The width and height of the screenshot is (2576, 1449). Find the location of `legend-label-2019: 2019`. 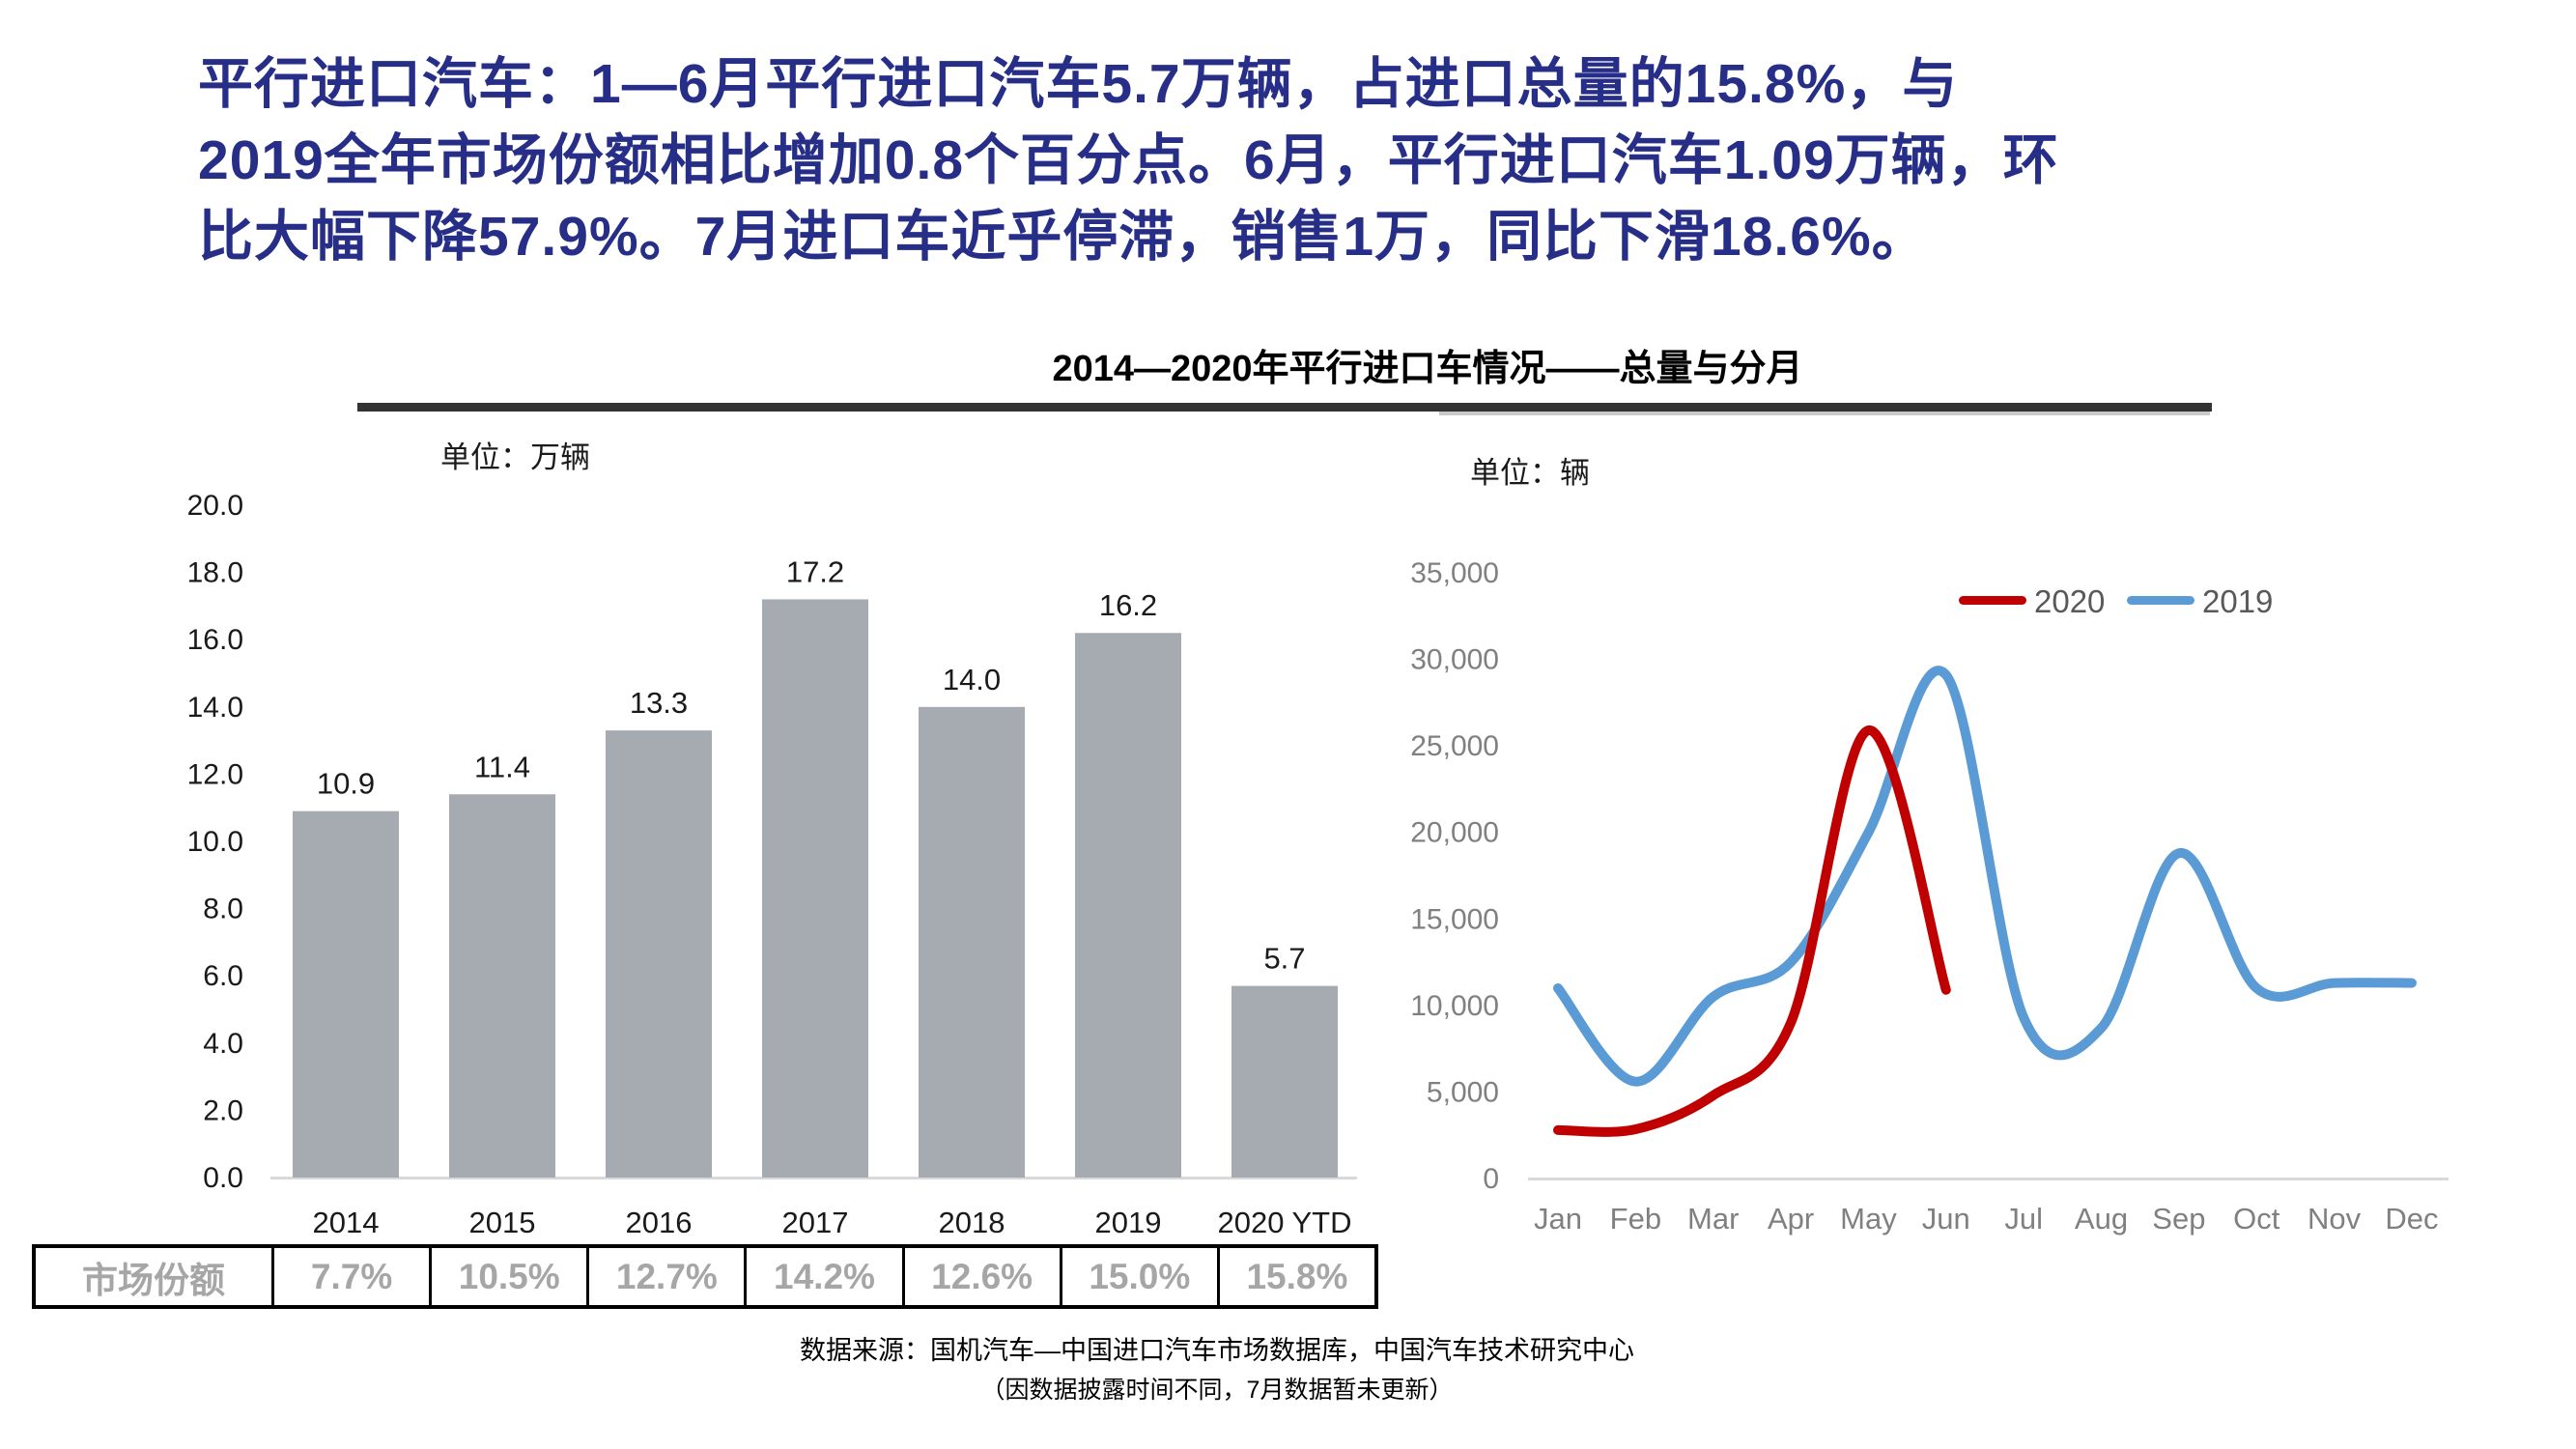

legend-label-2019: 2019 is located at coordinates (2237, 601).